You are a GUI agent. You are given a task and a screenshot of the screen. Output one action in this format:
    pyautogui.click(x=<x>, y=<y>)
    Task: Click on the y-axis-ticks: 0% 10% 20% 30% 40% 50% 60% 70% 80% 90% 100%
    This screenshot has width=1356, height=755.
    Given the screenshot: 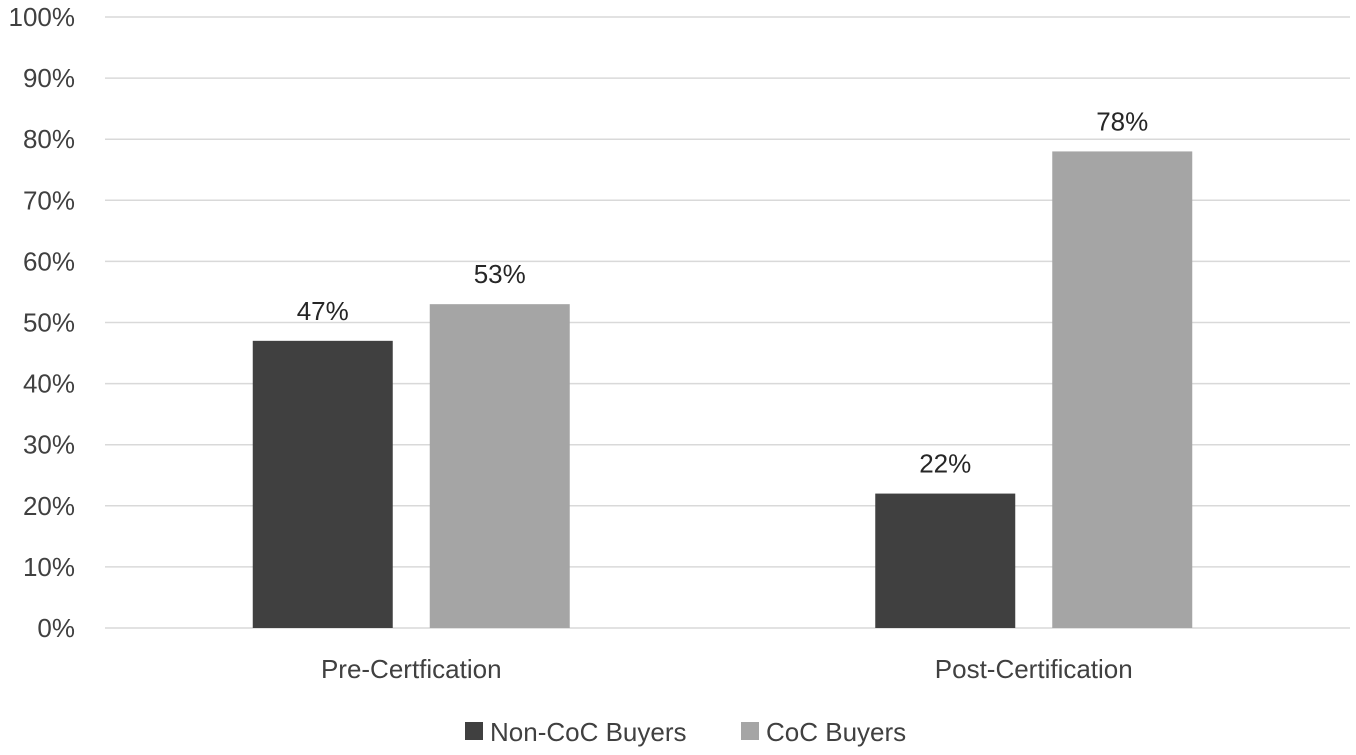 What is the action you would take?
    pyautogui.click(x=42, y=322)
    